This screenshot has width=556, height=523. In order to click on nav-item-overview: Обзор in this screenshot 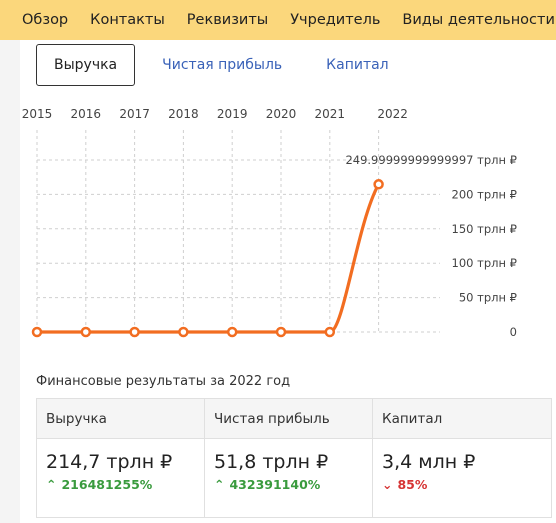, I will do `click(45, 20)`.